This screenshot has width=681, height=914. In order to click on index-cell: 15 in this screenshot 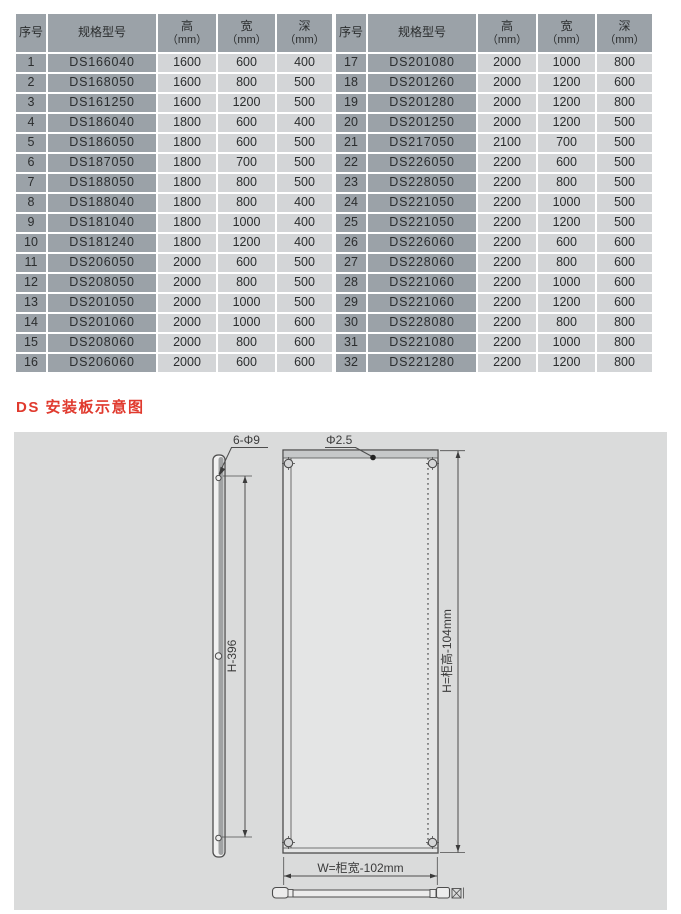, I will do `click(31, 343)`.